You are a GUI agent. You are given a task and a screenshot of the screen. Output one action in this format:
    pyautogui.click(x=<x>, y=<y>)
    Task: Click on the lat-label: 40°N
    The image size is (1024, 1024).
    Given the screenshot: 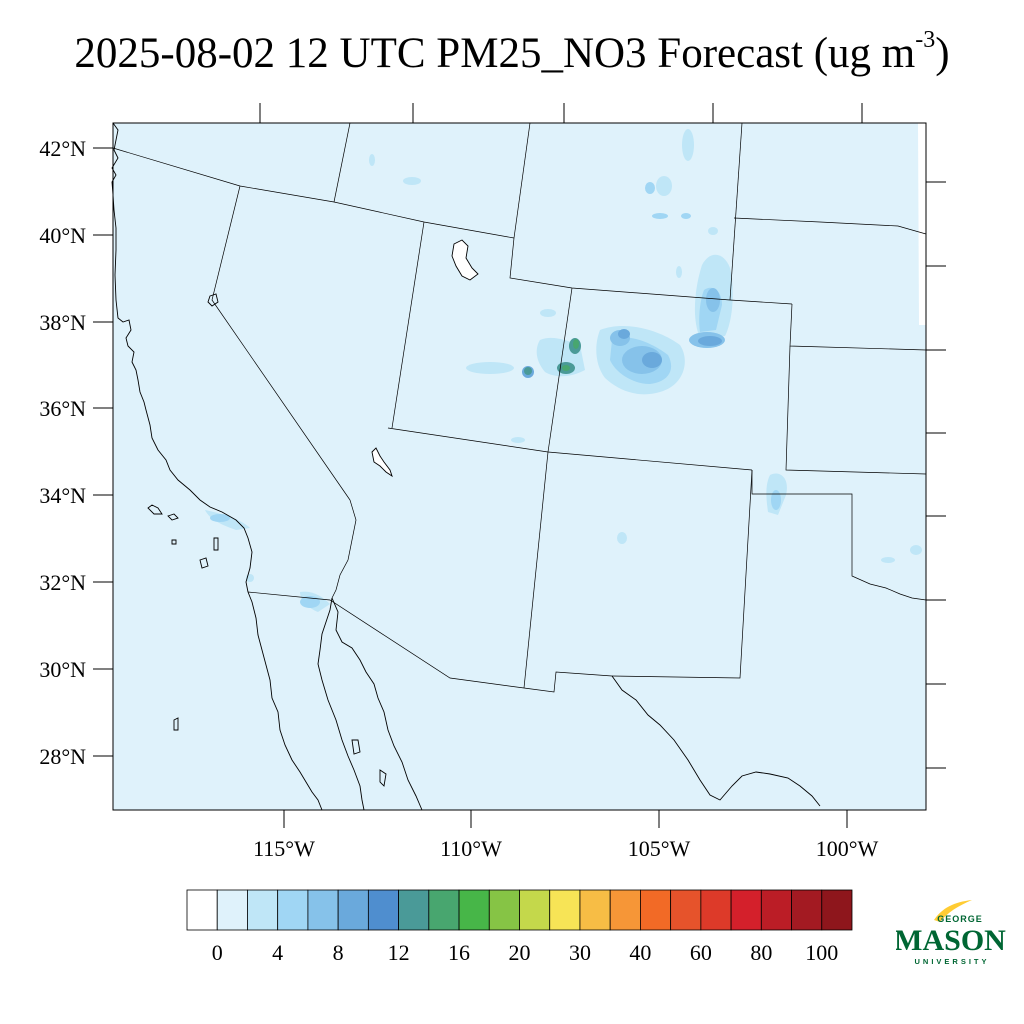 What is the action you would take?
    pyautogui.click(x=62, y=235)
    